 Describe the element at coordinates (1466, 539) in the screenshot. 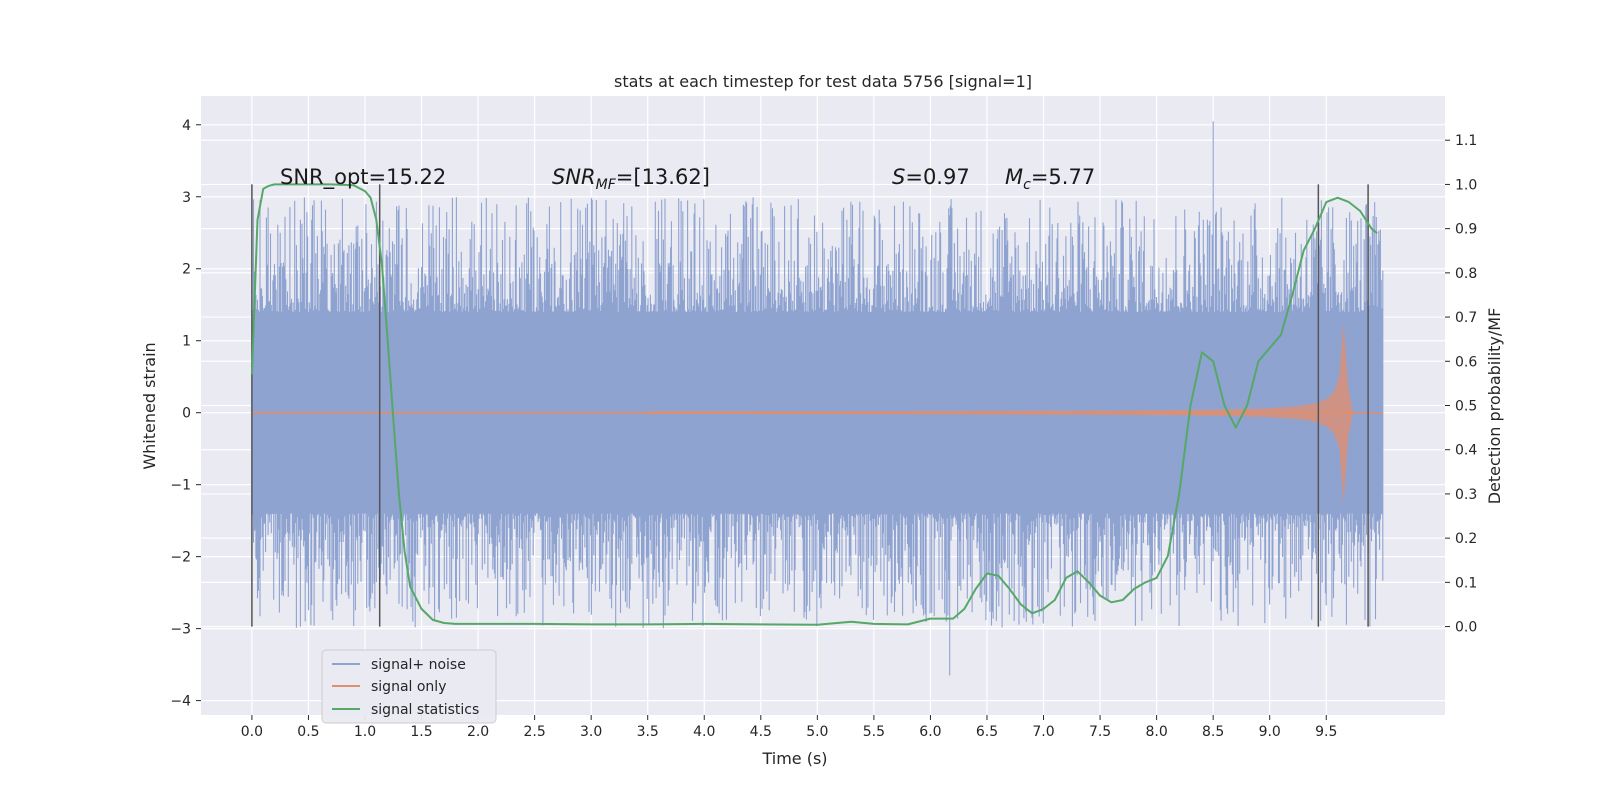

I see `y-right-tick-label: 0.2` at that location.